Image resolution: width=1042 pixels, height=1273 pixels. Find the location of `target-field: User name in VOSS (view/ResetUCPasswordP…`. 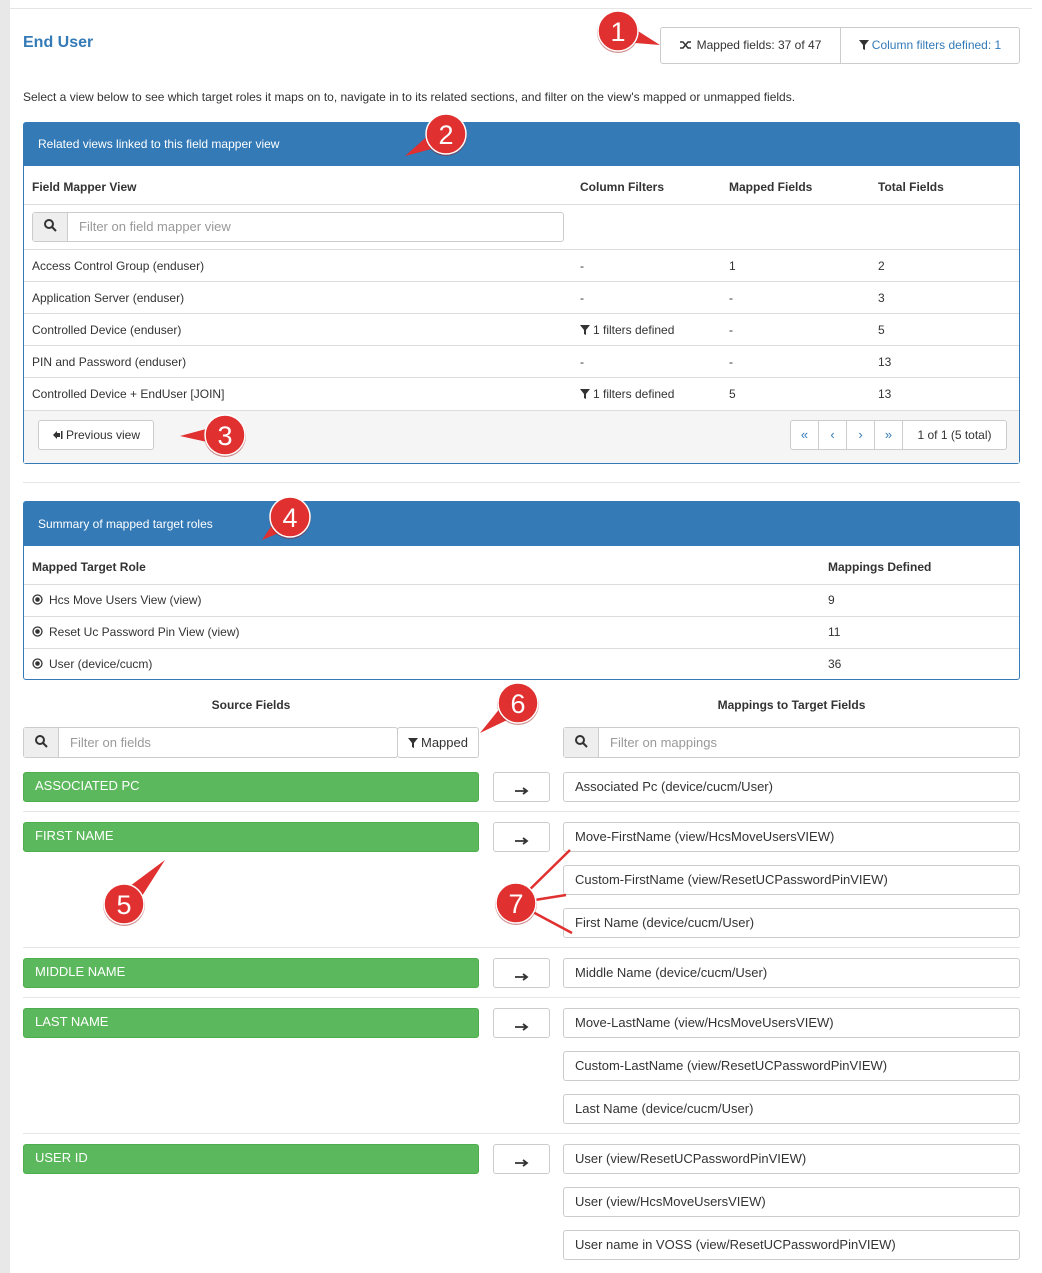

target-field: User name in VOSS (view/ResetUCPasswordP… is located at coordinates (791, 1245).